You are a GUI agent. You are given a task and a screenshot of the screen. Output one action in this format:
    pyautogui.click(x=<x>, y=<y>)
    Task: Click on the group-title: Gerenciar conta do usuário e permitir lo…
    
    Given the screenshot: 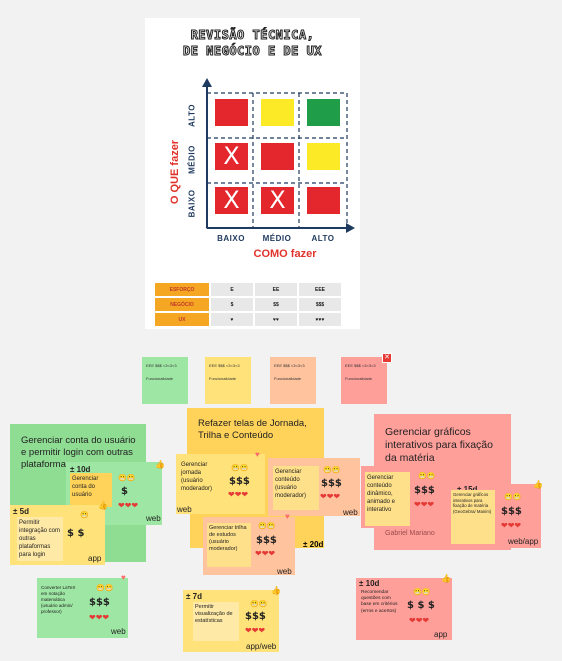 What is the action you would take?
    pyautogui.click(x=78, y=452)
    